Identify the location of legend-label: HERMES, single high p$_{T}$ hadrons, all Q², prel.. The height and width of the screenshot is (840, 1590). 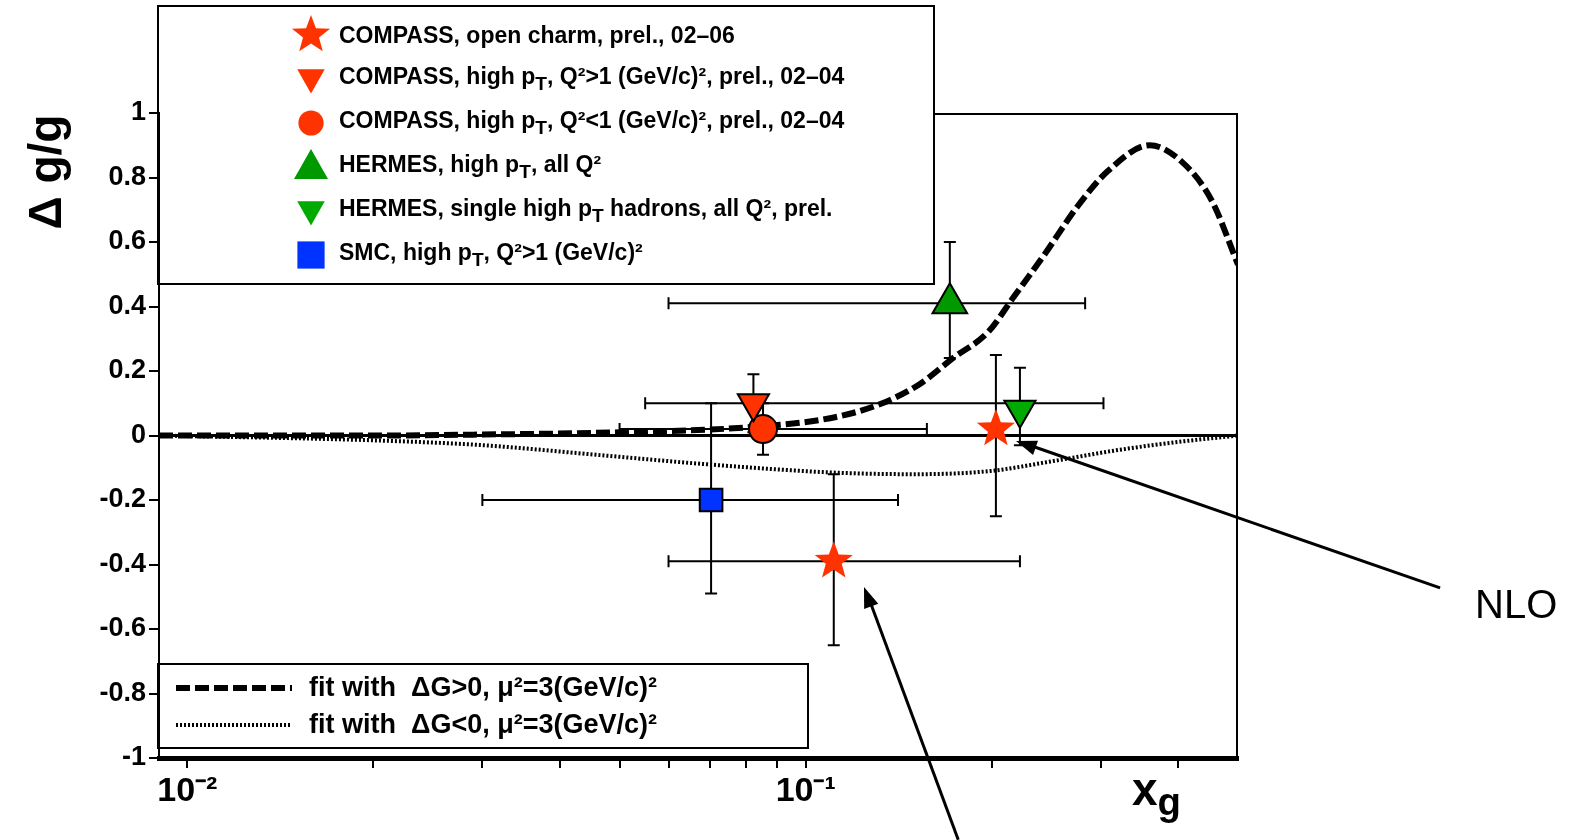
(586, 211).